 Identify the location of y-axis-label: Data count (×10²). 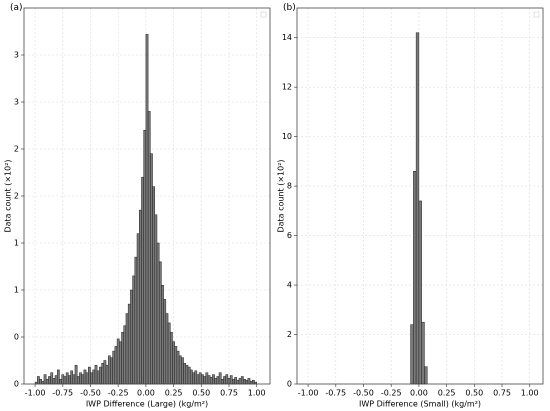
(281, 195).